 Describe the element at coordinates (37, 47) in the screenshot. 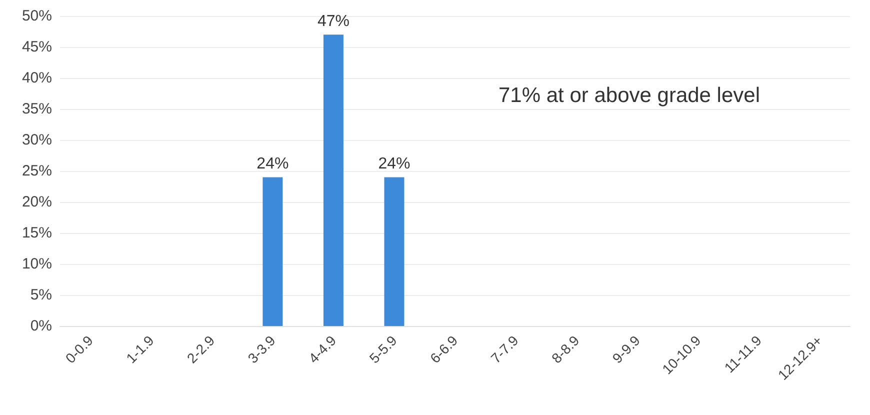

I see `y-tick-label: 45%` at that location.